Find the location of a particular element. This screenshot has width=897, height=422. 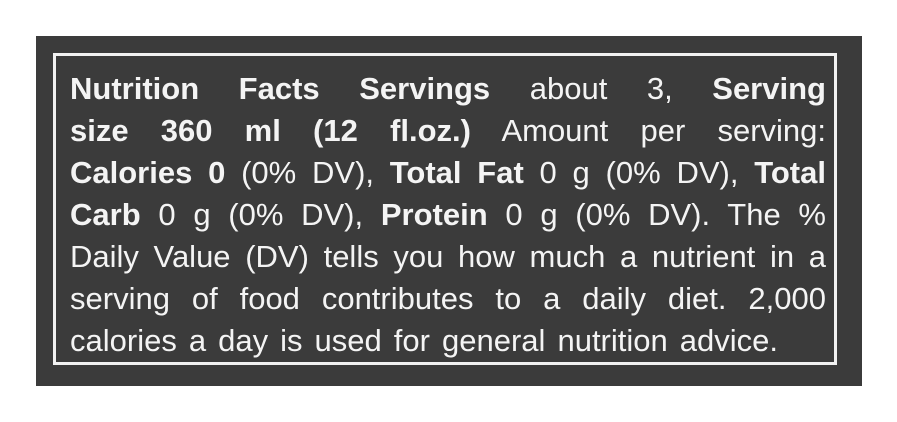

text-segment: 0 g (0% DV). The % is located at coordinates (656, 214).